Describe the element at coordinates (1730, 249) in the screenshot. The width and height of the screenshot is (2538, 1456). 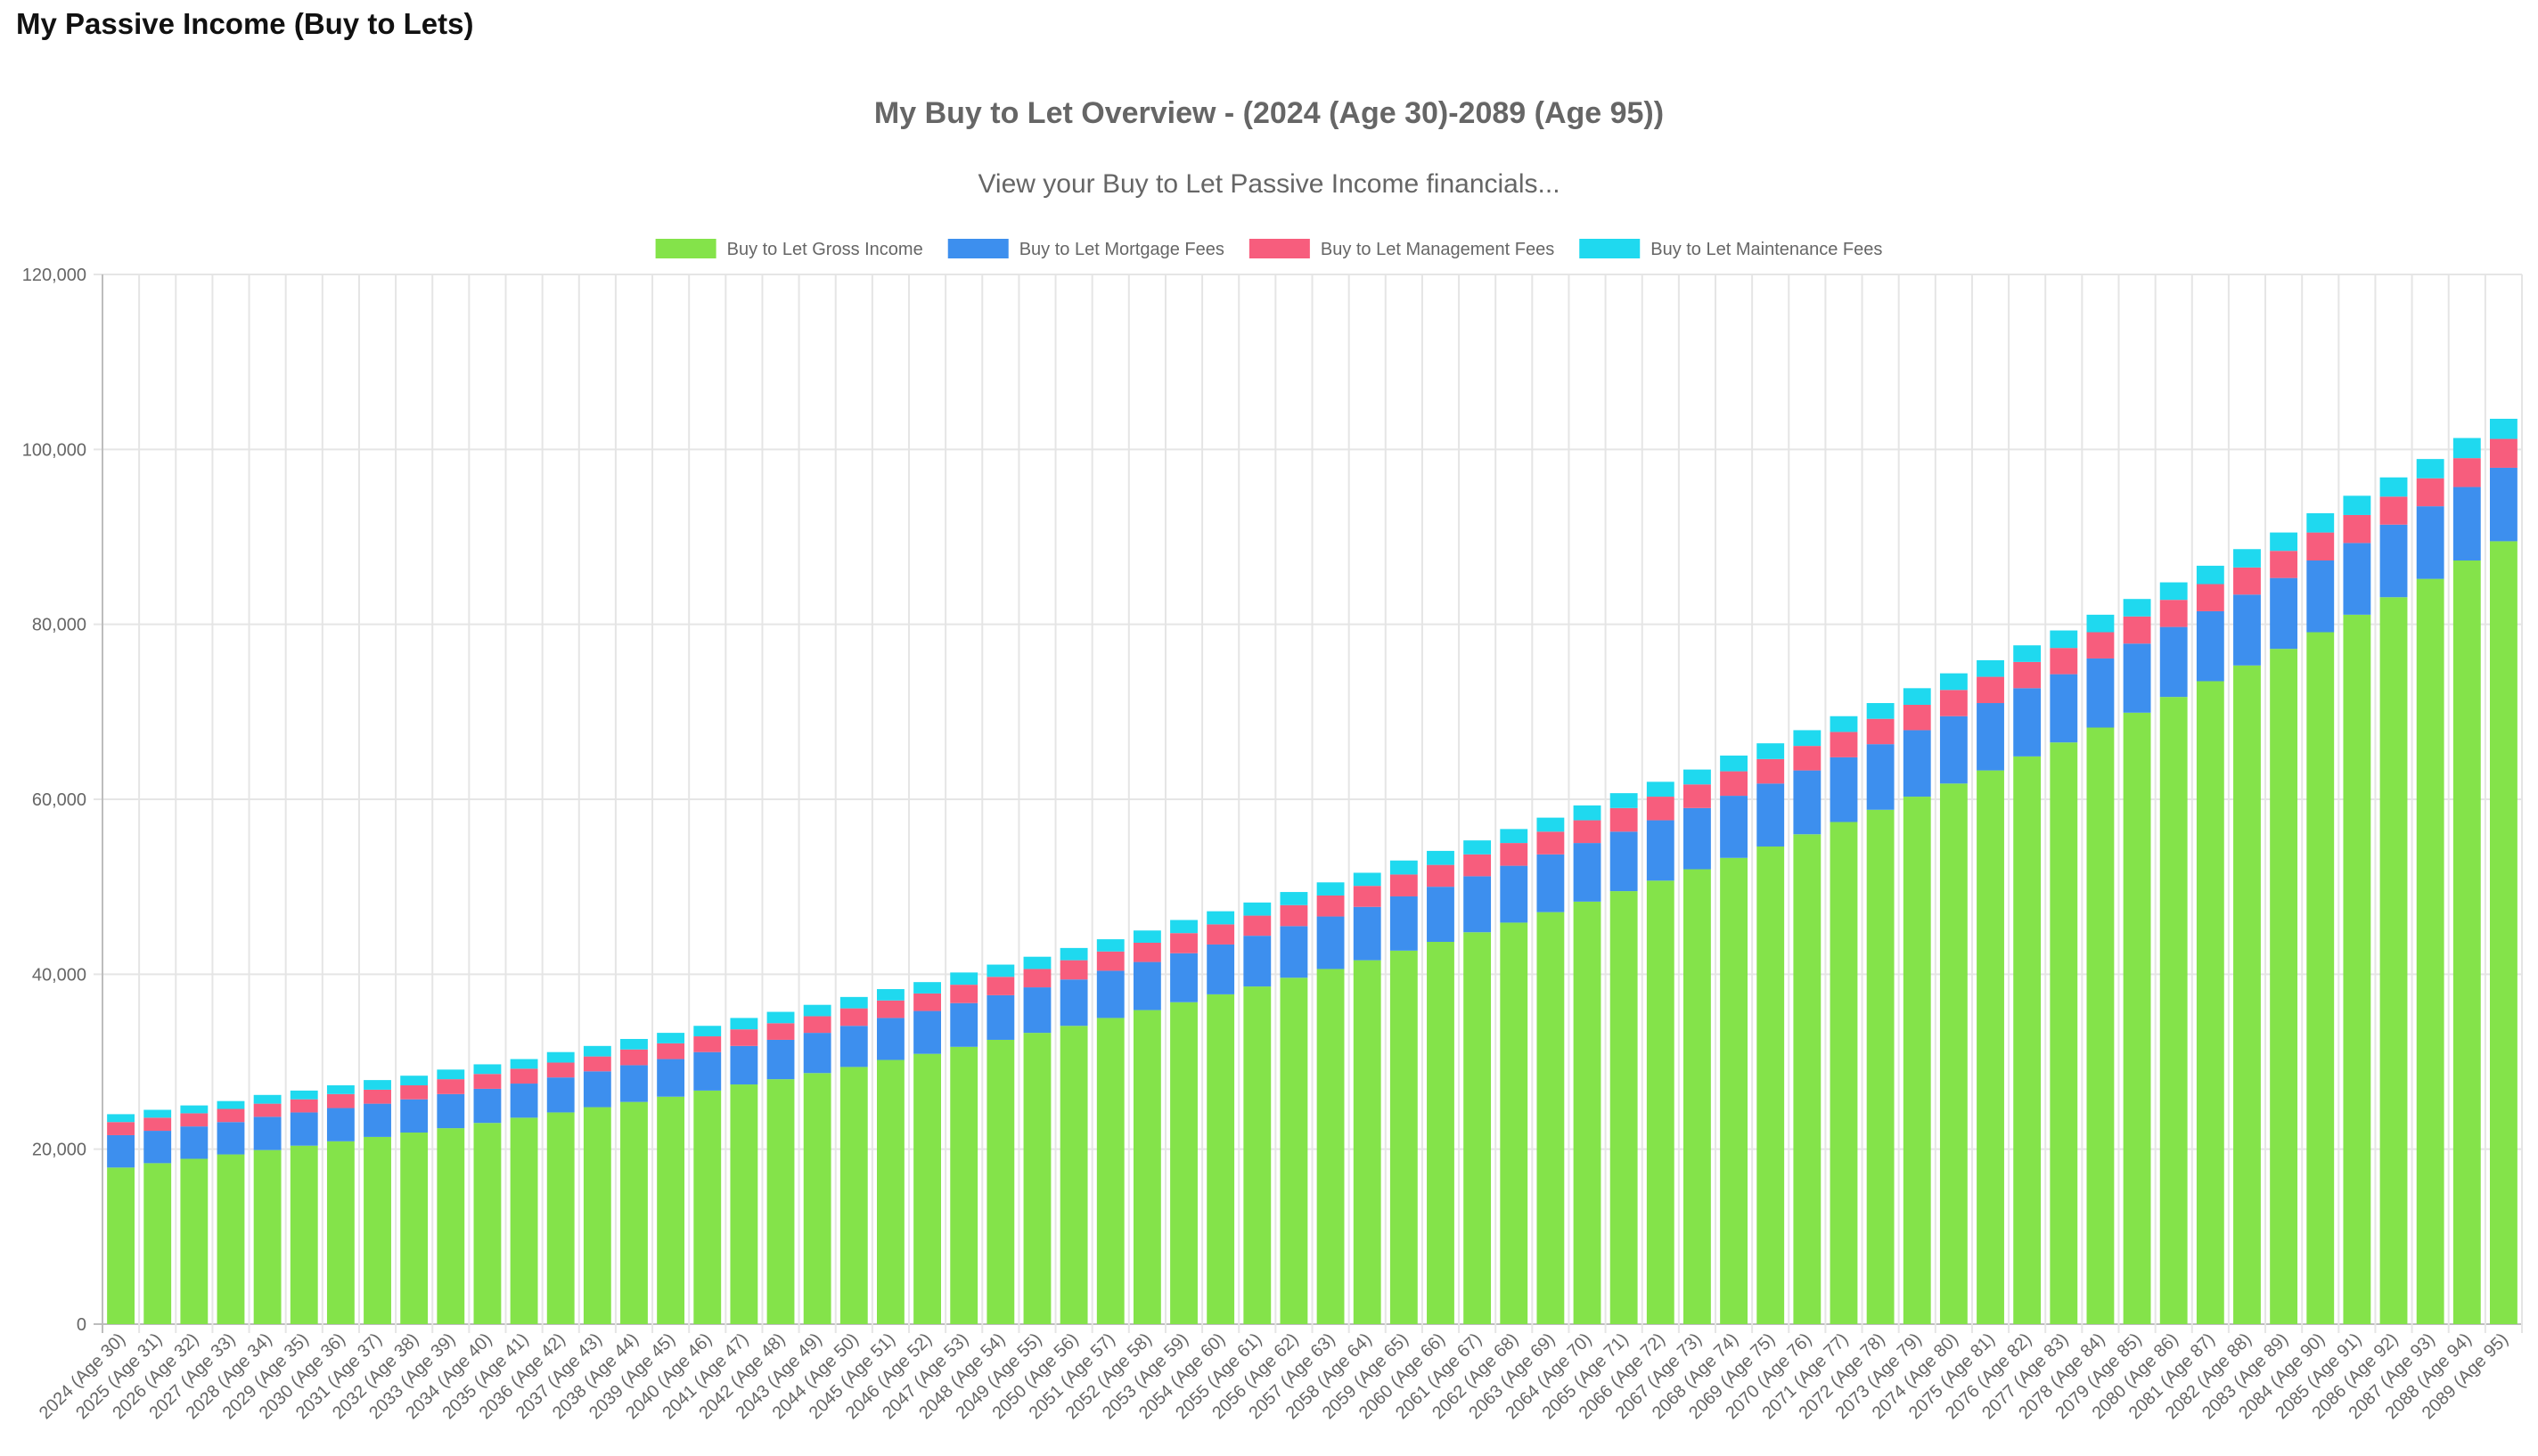
I see `legend-item: Buy to Let Maintenance Fees` at that location.